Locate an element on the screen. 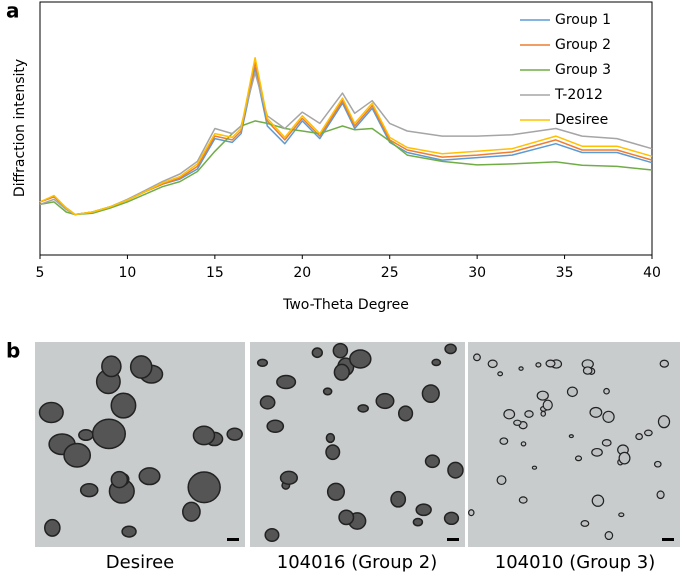 This screenshot has width=685, height=576. legend-label: T-2012 is located at coordinates (578, 95).